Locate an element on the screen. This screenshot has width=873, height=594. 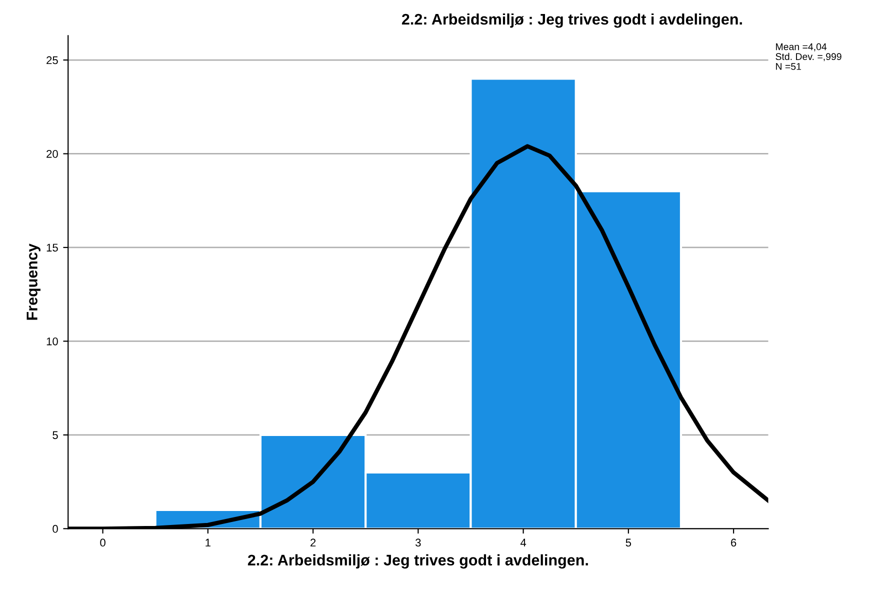
x-tick-label: 3 is located at coordinates (418, 542).